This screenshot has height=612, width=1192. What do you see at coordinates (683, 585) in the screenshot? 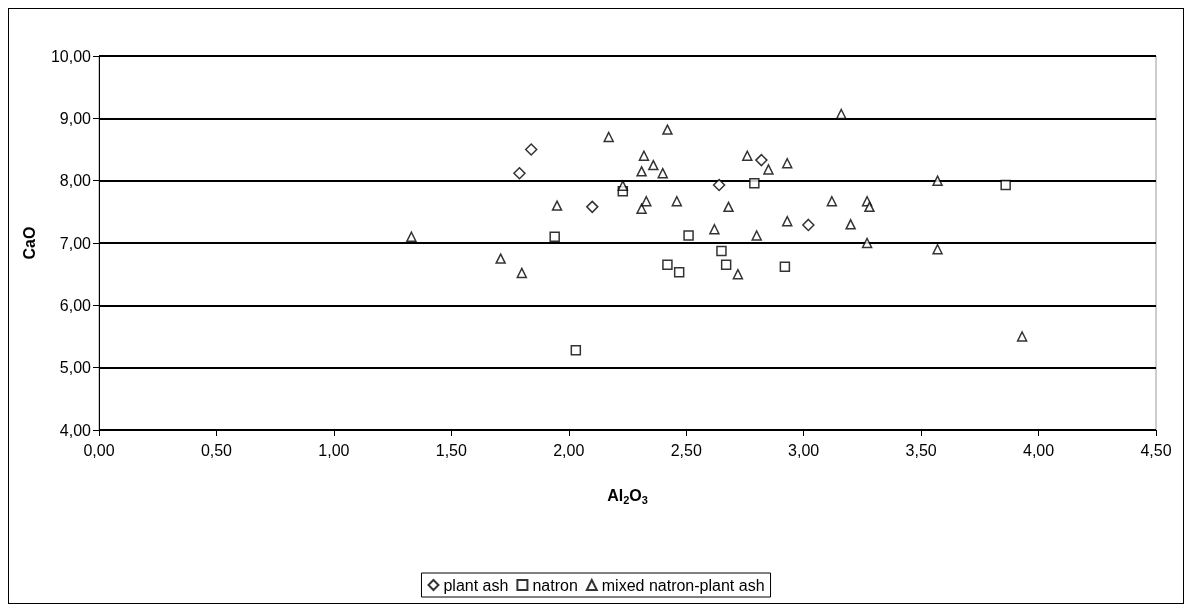
I see `legend-label: mixed natron-plant ash` at bounding box center [683, 585].